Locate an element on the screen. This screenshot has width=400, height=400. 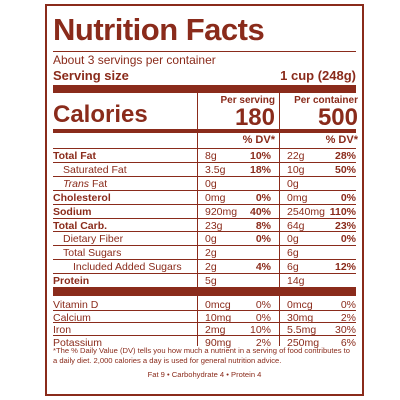
vitamin-row: Potassium 90mg 2% 250mg 6% is located at coordinates (204, 343).